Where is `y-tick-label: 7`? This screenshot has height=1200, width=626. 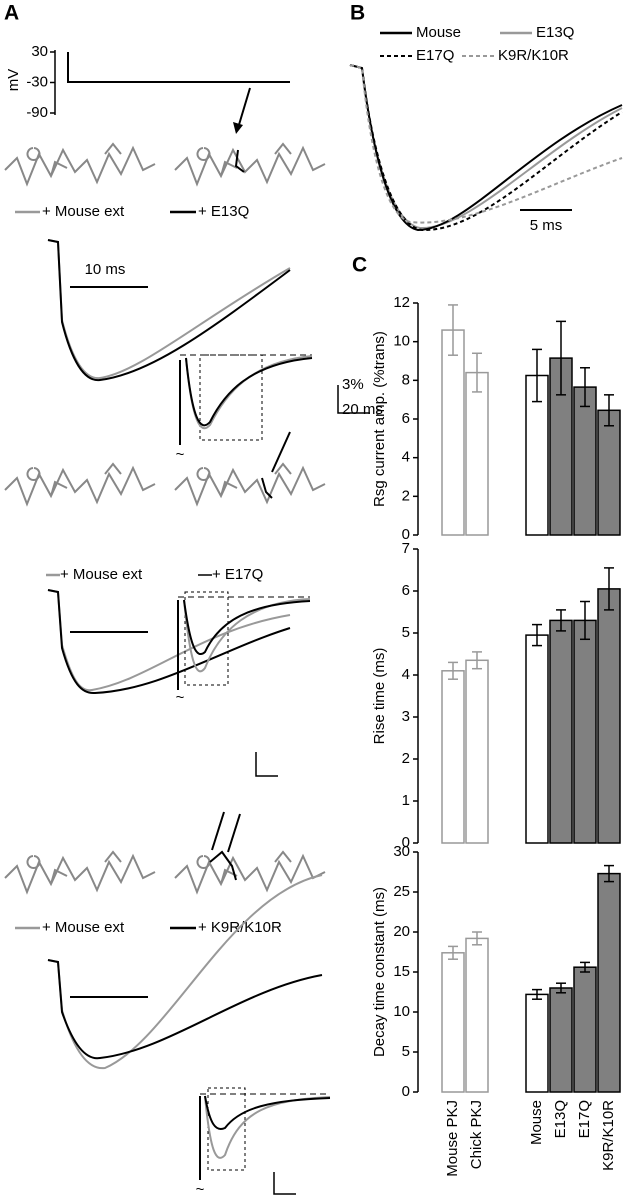 y-tick-label: 7 is located at coordinates (406, 548).